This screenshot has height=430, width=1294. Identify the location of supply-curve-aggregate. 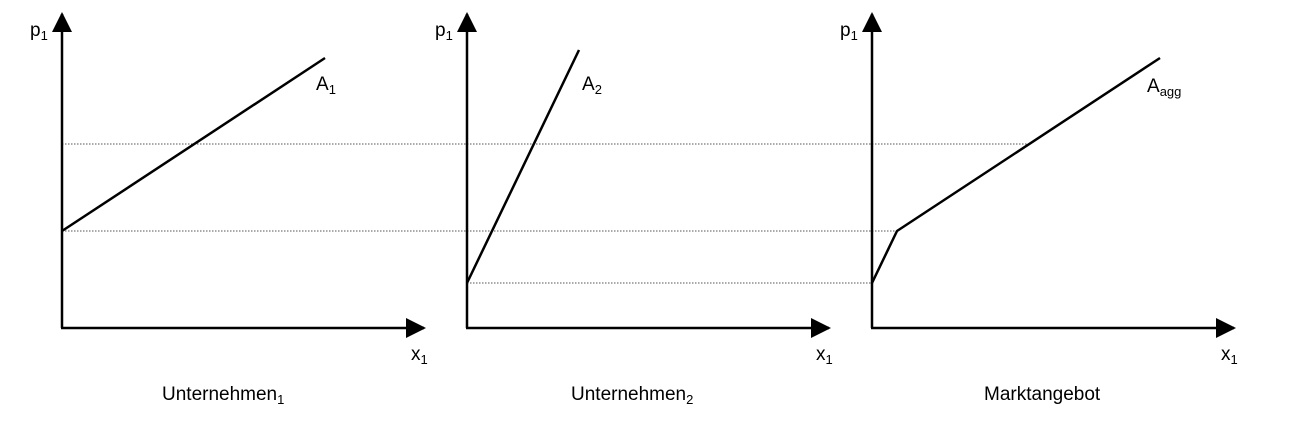
(1015, 170).